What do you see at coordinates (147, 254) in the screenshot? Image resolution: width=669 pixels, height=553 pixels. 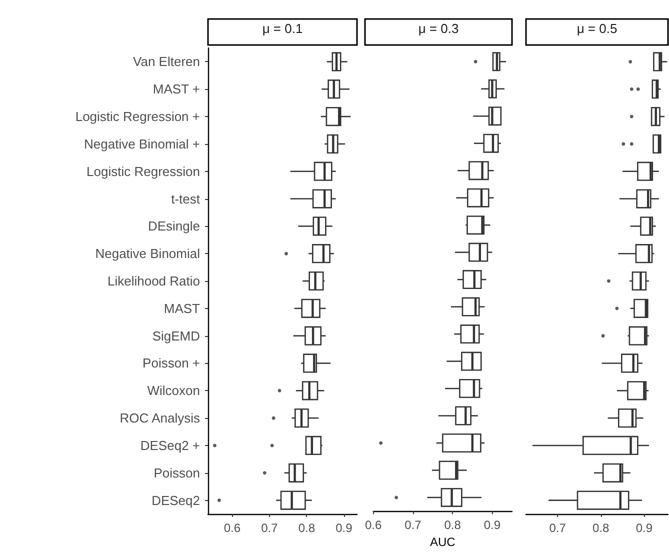 I see `y-tick-label: Negative Binomial` at bounding box center [147, 254].